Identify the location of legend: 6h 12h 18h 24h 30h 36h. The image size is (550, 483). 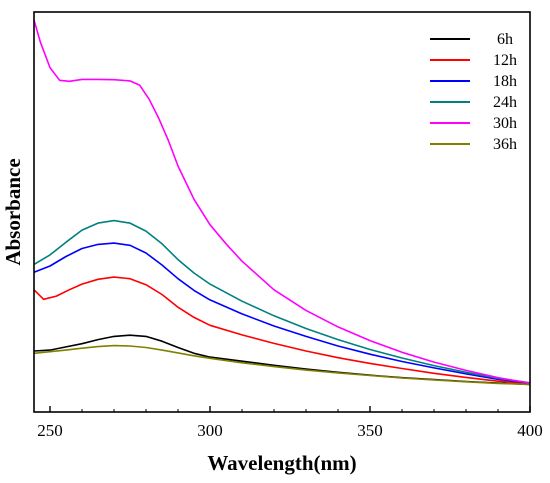
(473, 92).